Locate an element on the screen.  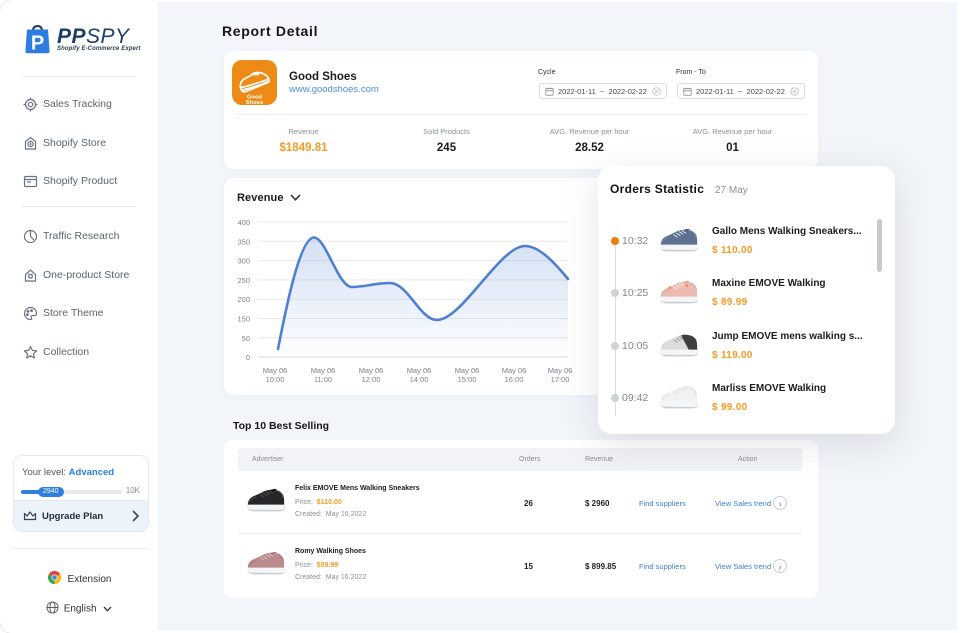
svg-text: Shoes is located at coordinates (254, 102).